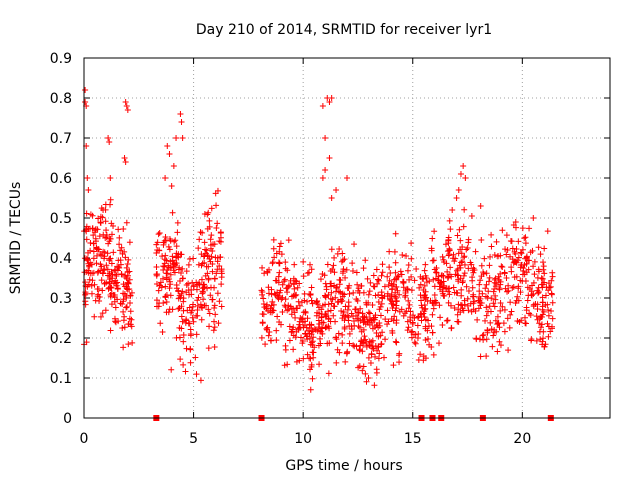 This screenshot has height=480, width=640. I want to click on x-axis-label: GPS time / hours, so click(343, 466).